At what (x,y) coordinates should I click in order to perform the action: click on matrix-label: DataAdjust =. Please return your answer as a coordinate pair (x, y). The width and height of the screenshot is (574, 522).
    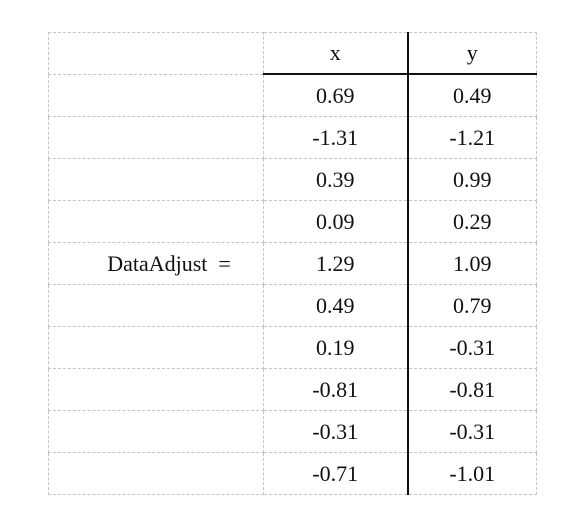
    Looking at the image, I should click on (156, 263).